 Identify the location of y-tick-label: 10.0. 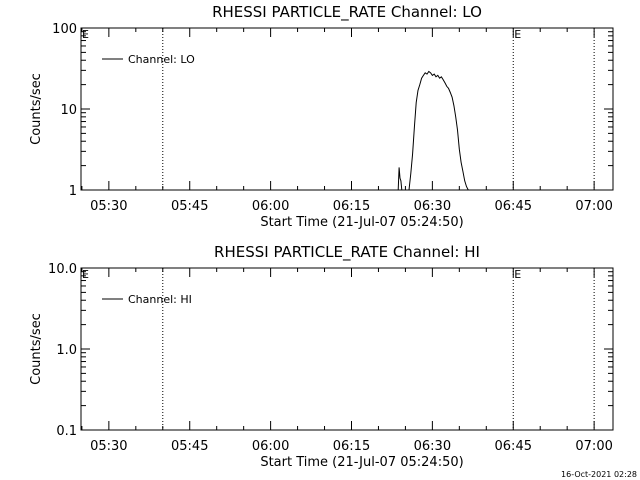
(62, 269).